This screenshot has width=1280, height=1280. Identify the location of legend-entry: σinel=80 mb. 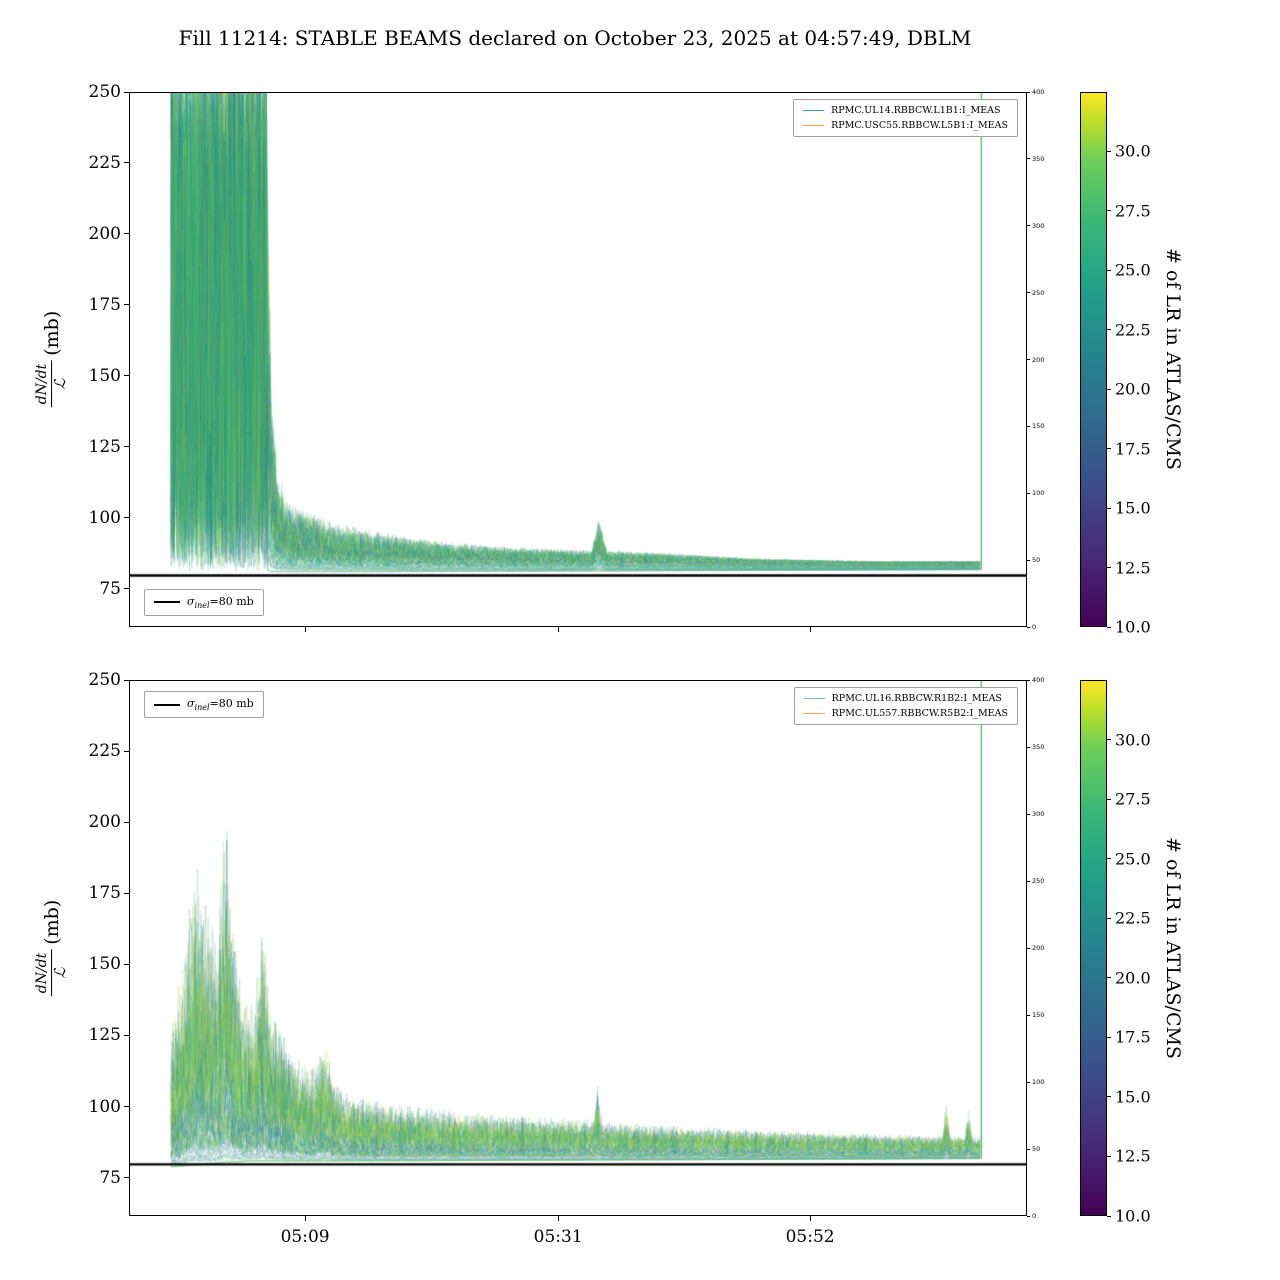
(204, 704).